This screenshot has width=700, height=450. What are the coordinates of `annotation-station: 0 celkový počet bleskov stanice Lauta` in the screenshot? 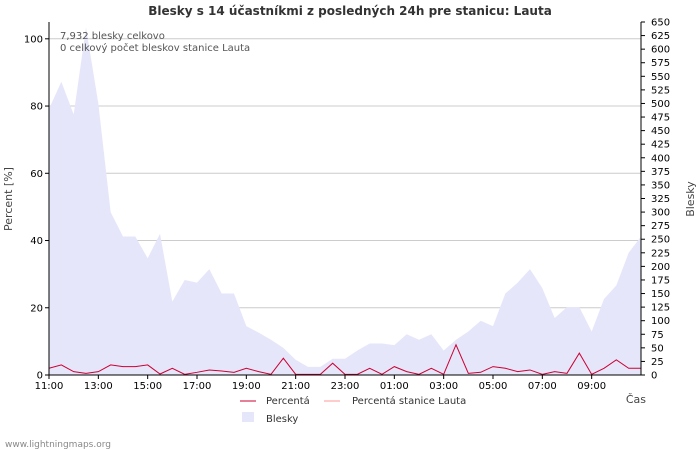 It's located at (155, 48).